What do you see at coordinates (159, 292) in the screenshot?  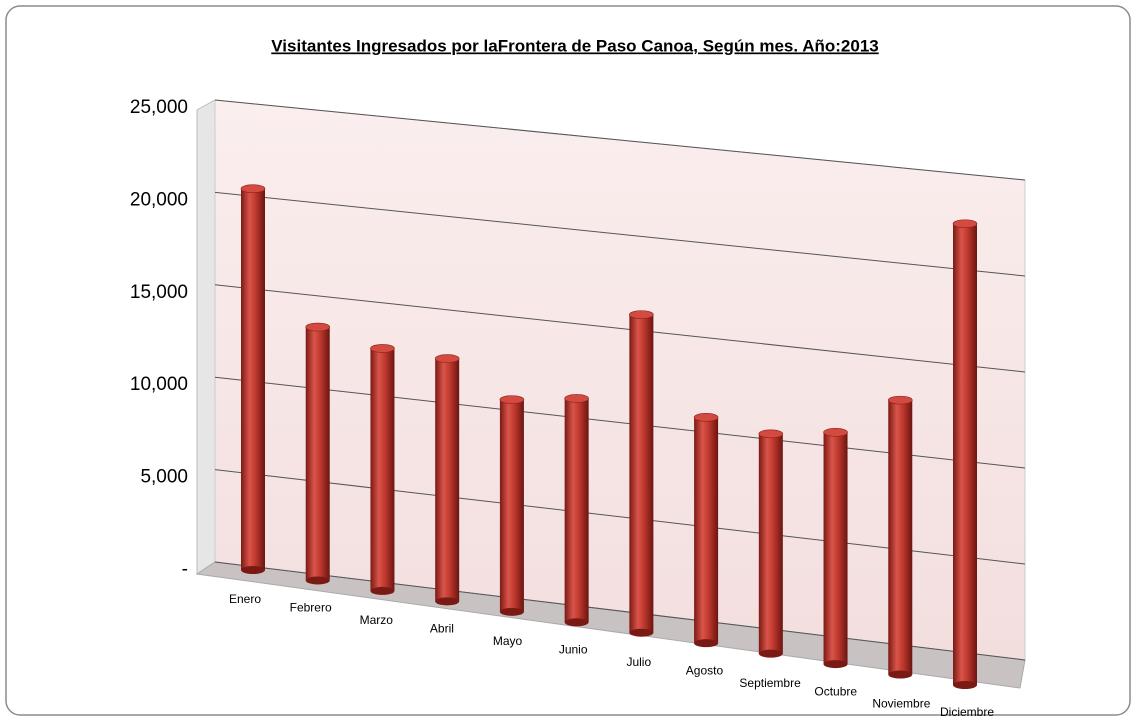 I see `y-tick-label: 15,000` at bounding box center [159, 292].